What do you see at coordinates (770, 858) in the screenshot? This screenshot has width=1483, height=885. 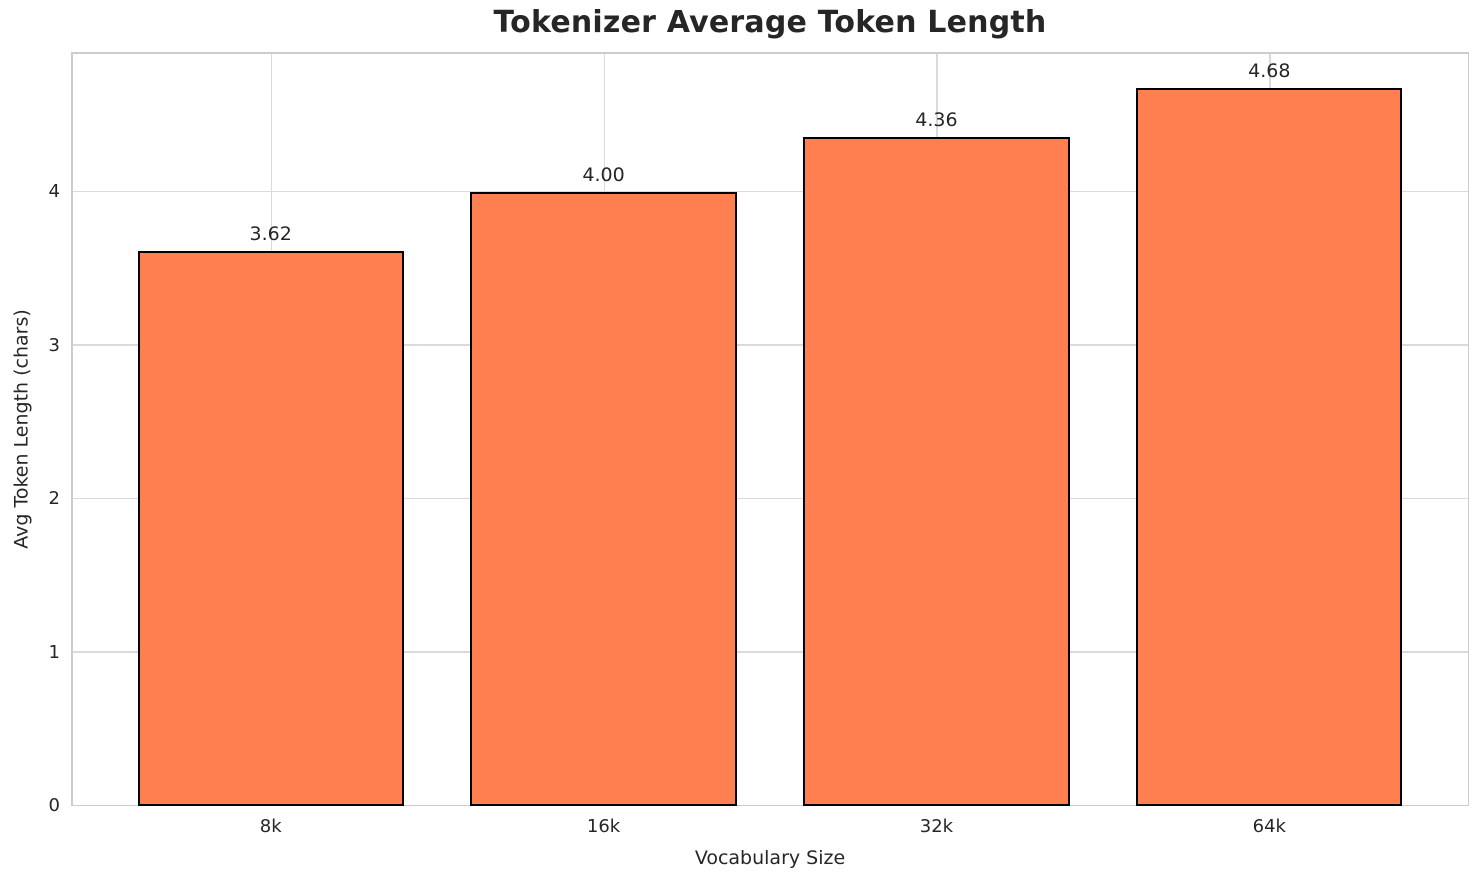 I see `x-axis-label: Vocabulary Size` at bounding box center [770, 858].